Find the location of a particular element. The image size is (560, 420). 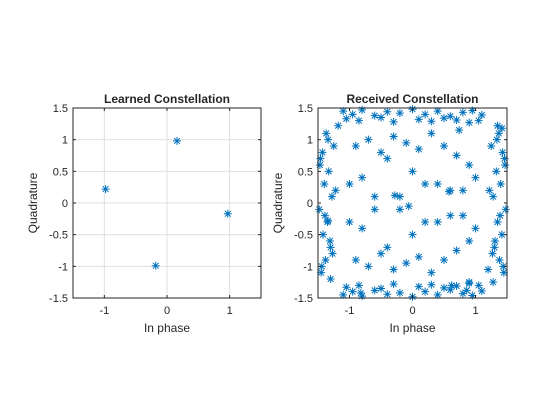

received-xtick-label: -1 is located at coordinates (350, 311).